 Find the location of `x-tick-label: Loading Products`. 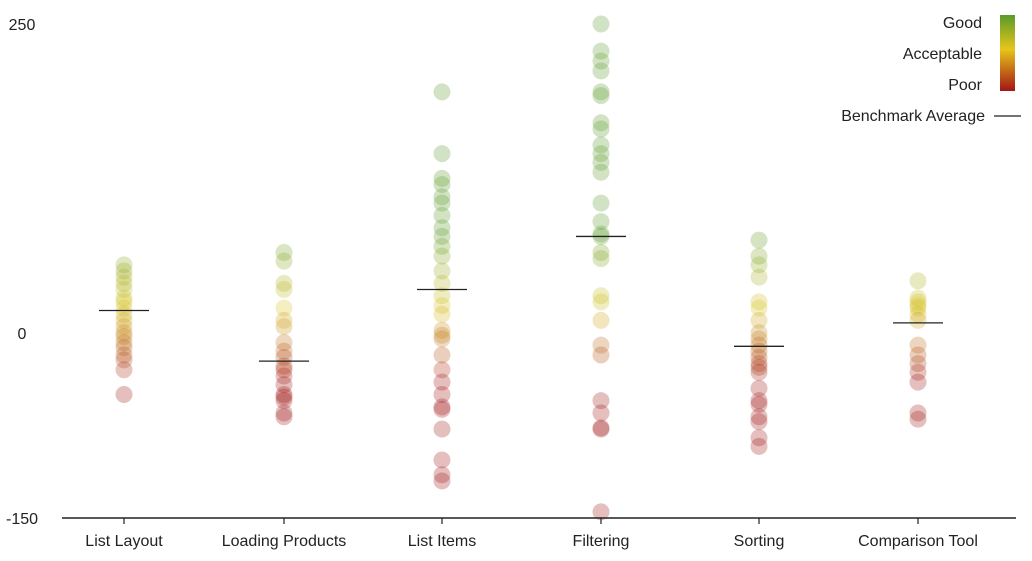

x-tick-label: Loading Products is located at coordinates (284, 541).